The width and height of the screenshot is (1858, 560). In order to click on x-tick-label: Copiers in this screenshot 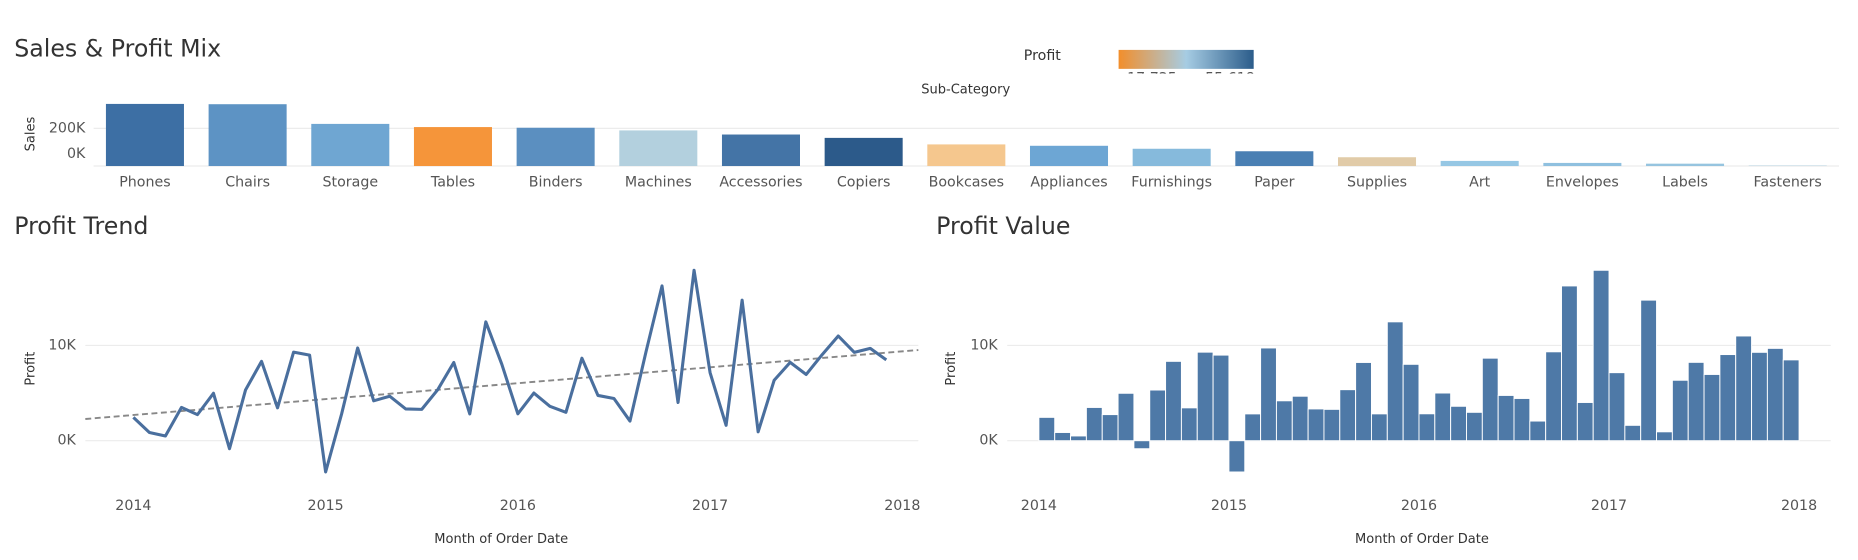, I will do `click(864, 183)`.